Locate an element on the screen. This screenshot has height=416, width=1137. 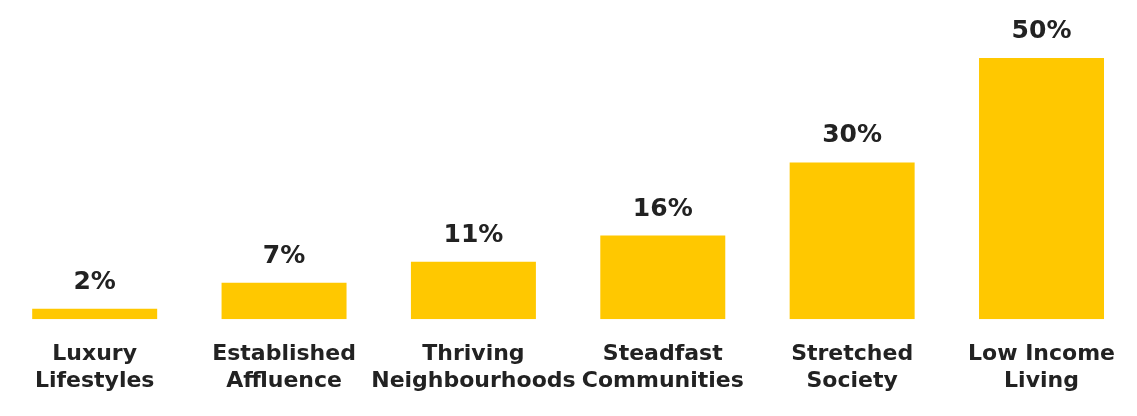
x-tick-label: Thriving Neighbourhoods is located at coordinates (473, 366).